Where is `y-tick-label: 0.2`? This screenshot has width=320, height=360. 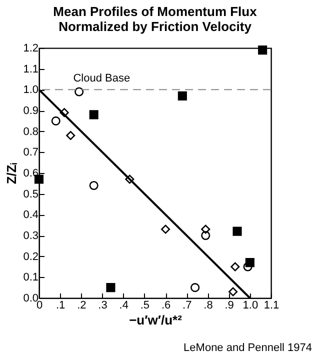
y-tick-label: 0.2 is located at coordinates (30, 256).